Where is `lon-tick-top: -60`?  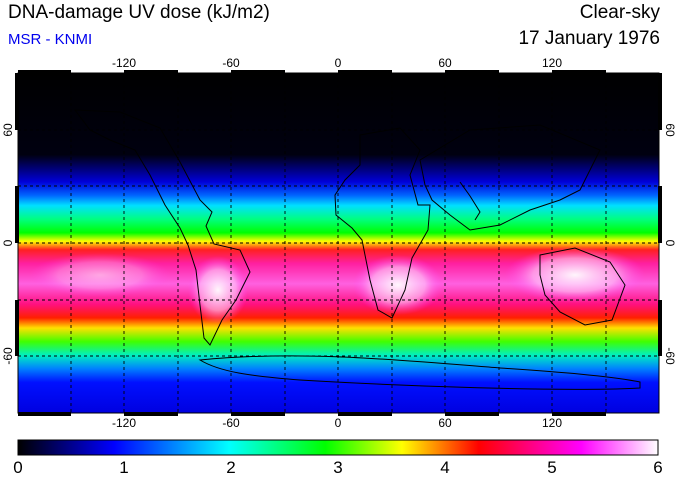 lon-tick-top: -60 is located at coordinates (231, 63).